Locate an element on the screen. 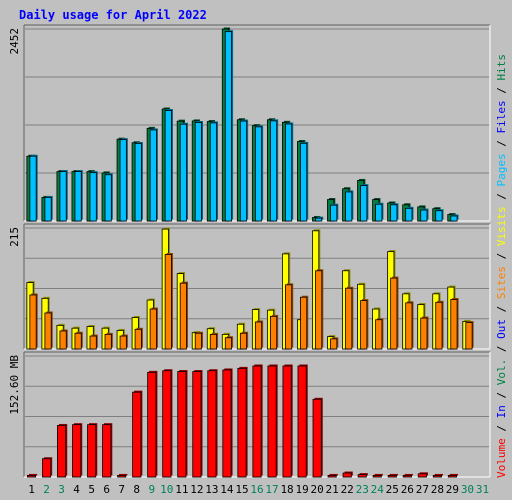 The width and height of the screenshot is (512, 500). x-tick-label: 4 is located at coordinates (76, 489).